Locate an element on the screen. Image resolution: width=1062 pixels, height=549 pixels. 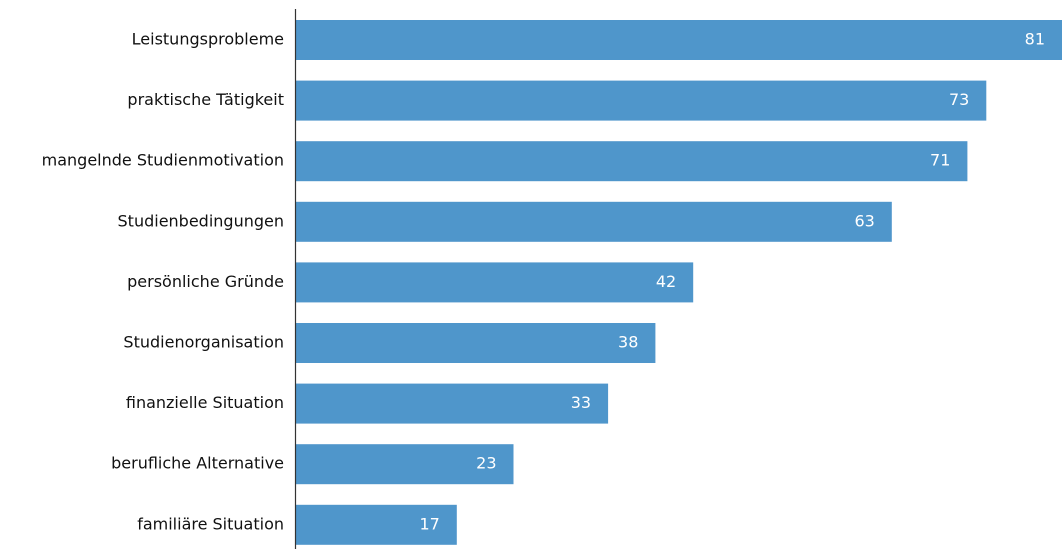
category-label: mangelnde Studienmotivation is located at coordinates (163, 160).